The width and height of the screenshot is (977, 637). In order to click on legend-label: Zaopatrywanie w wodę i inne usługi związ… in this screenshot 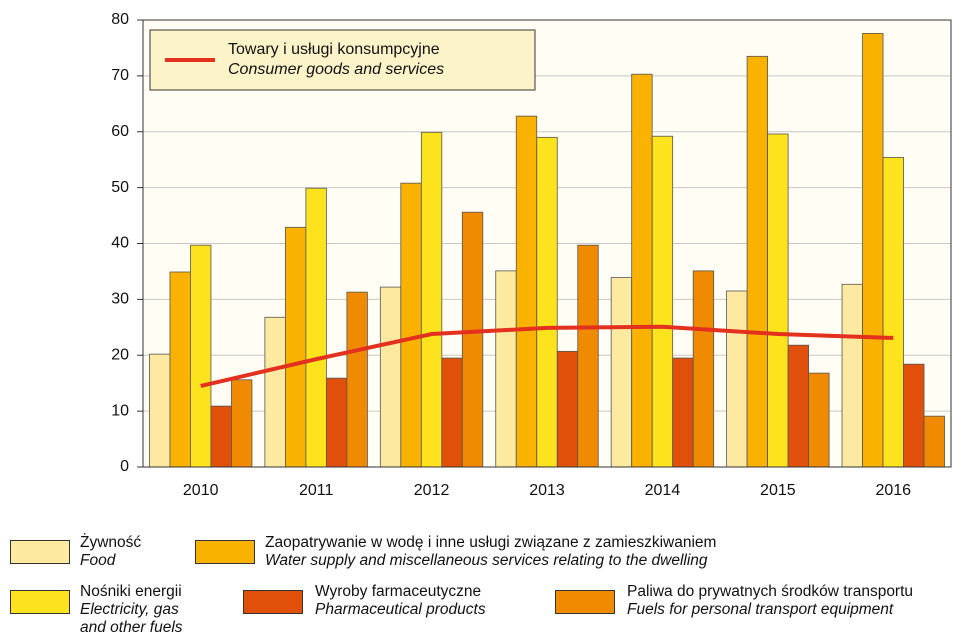, I will do `click(491, 542)`.